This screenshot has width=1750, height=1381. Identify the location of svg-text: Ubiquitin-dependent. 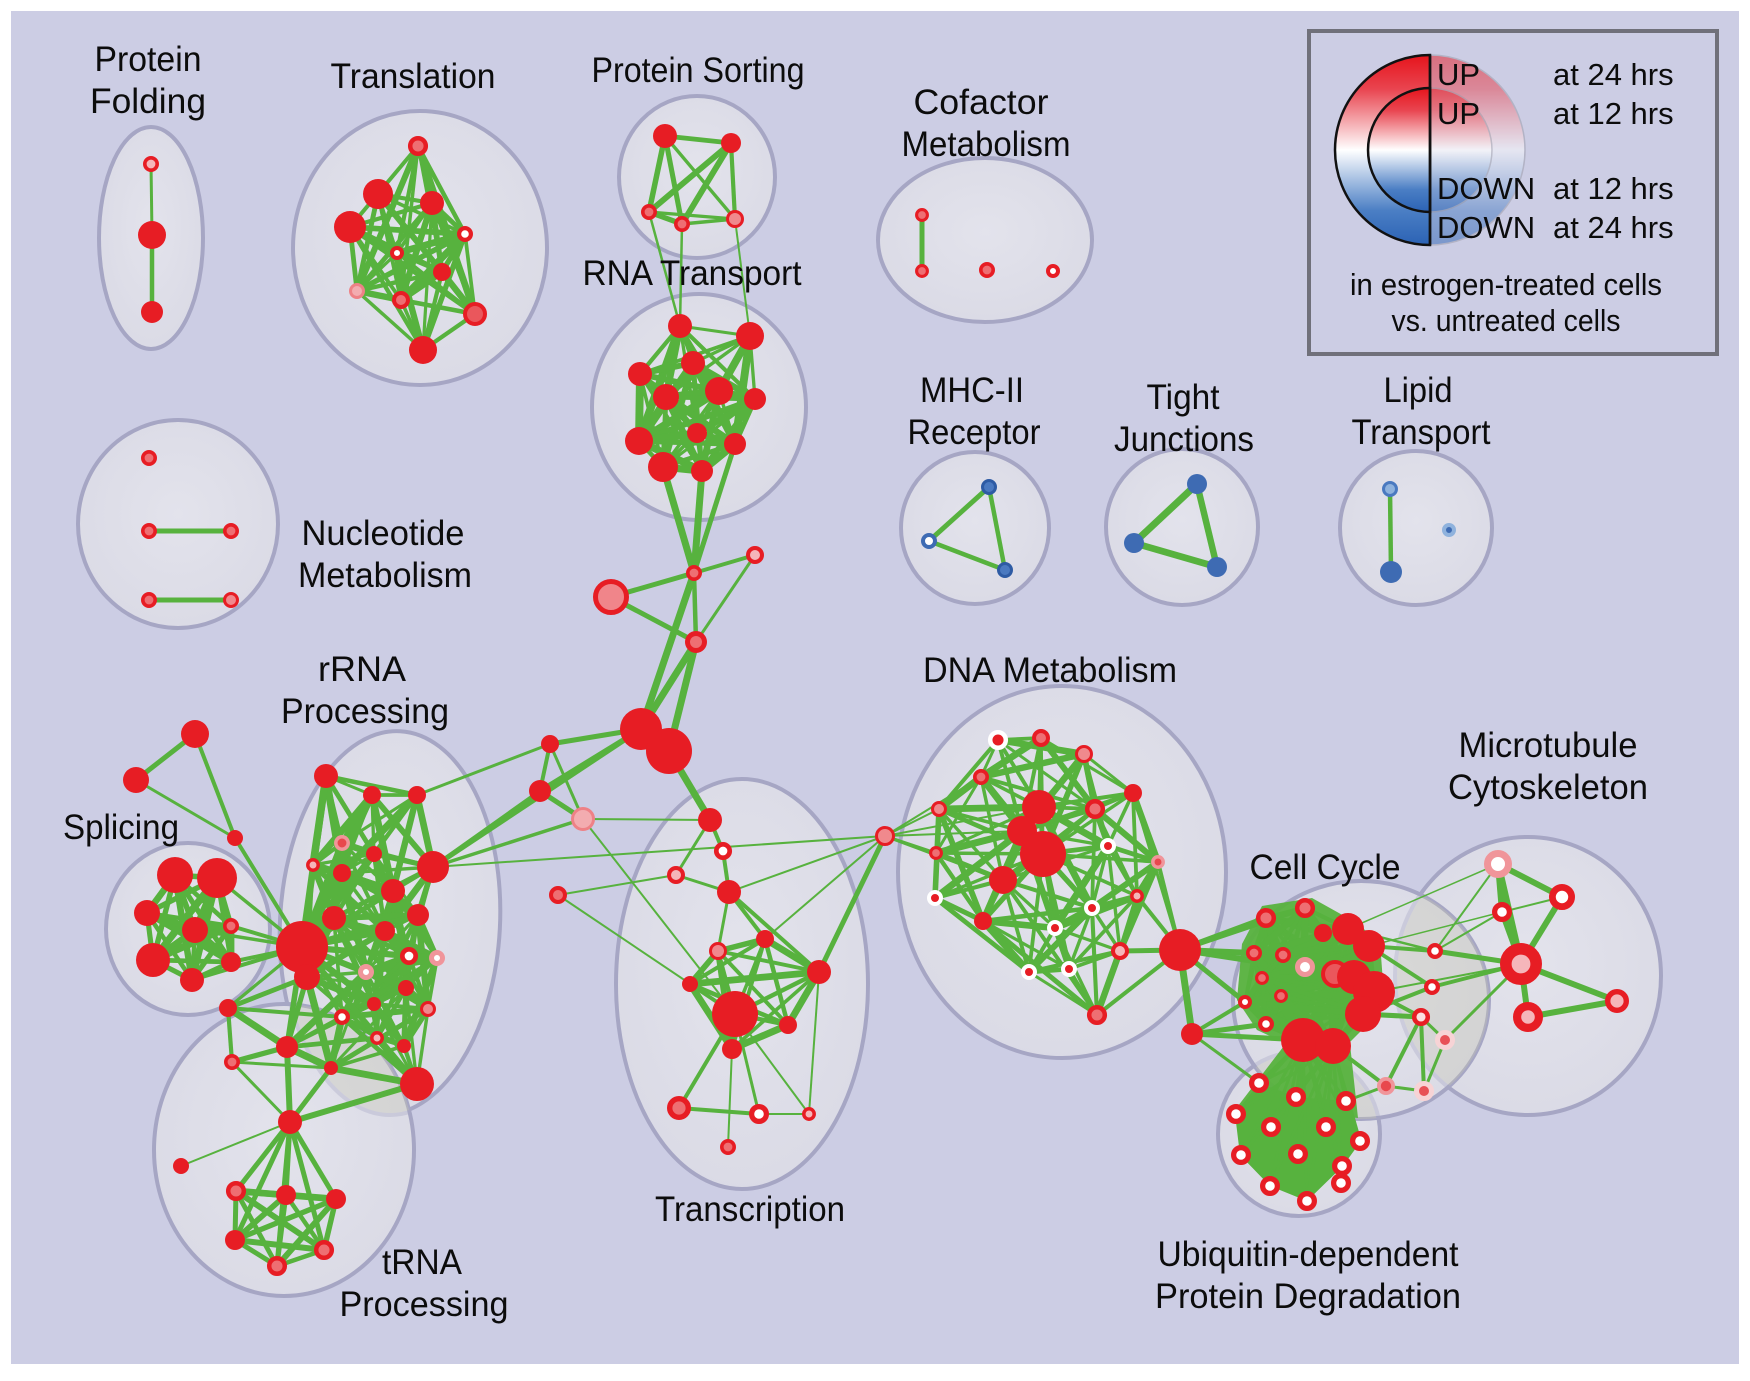
(1308, 1254).